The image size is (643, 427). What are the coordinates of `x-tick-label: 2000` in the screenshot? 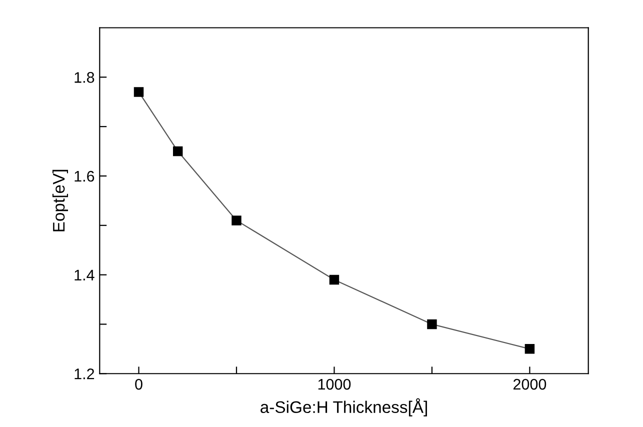 It's located at (529, 384).